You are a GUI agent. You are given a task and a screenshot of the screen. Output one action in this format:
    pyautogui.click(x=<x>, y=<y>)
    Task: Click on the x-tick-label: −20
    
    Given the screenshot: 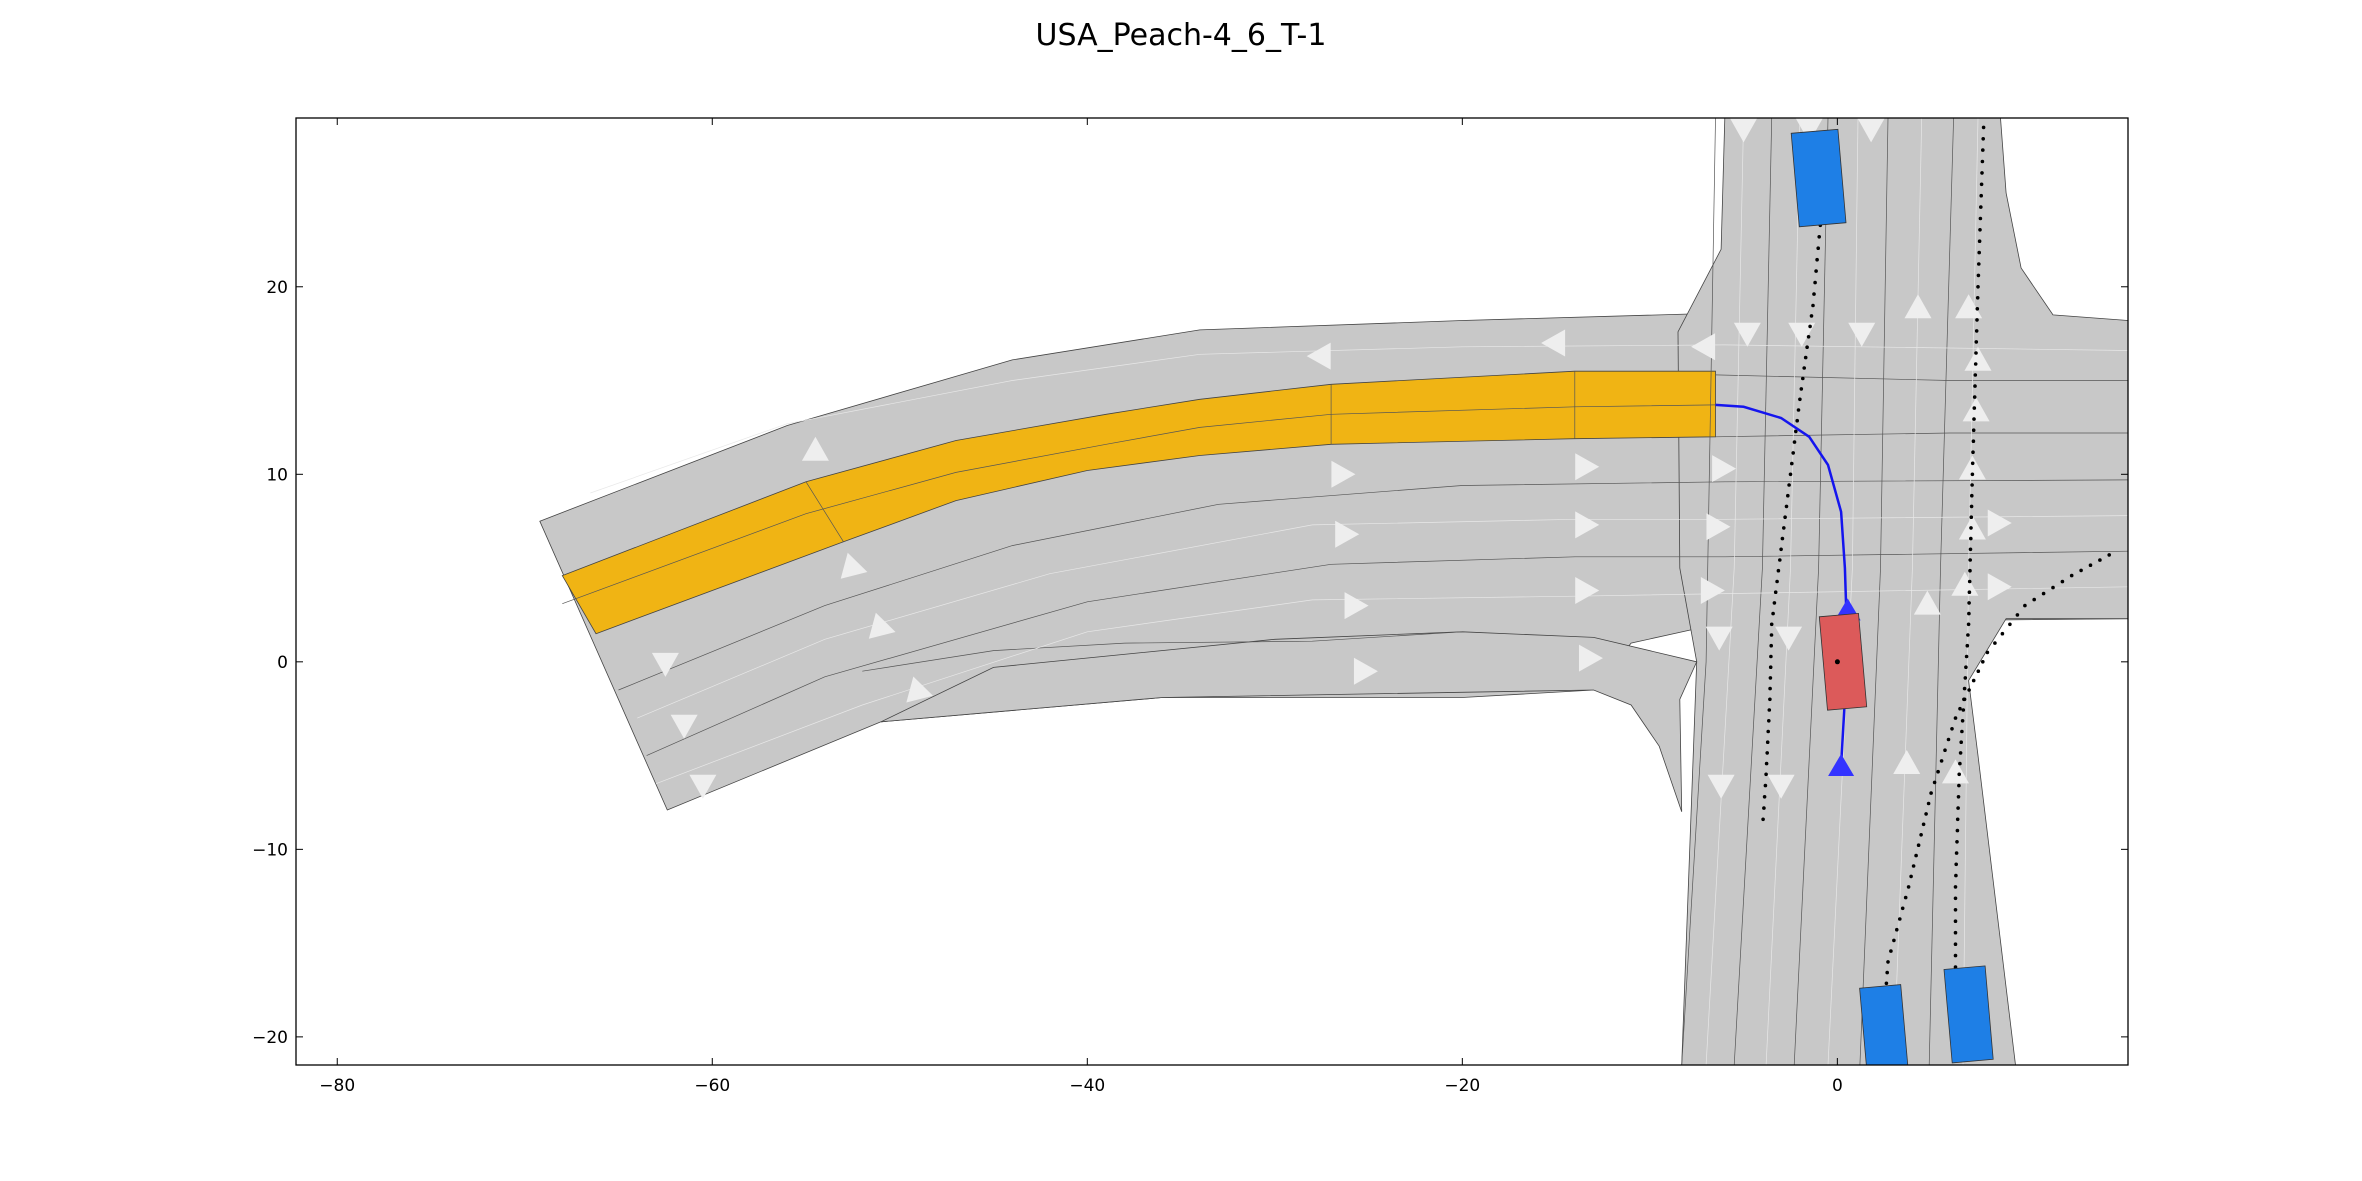 What is the action you would take?
    pyautogui.click(x=1462, y=1086)
    